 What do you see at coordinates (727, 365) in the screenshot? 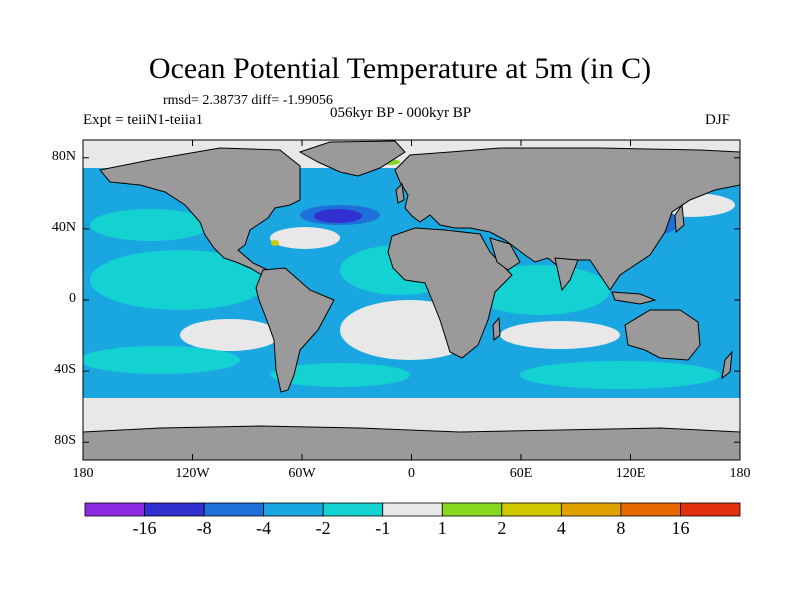
I see `new-zealand` at bounding box center [727, 365].